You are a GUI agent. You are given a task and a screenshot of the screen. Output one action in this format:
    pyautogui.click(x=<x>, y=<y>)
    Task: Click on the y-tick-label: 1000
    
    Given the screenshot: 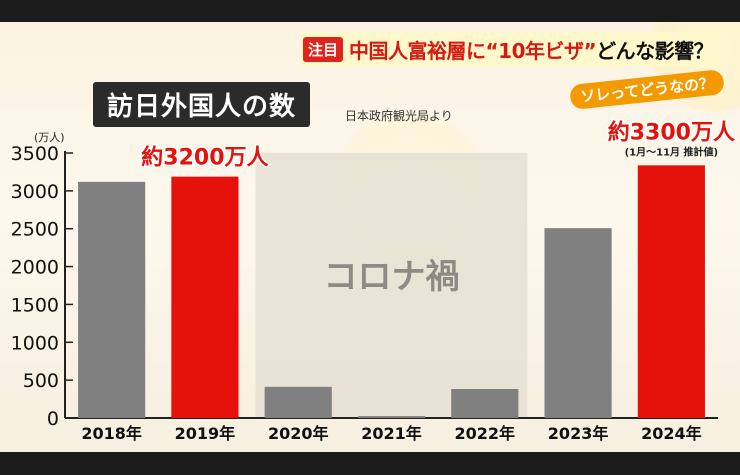 What is the action you would take?
    pyautogui.click(x=35, y=343)
    